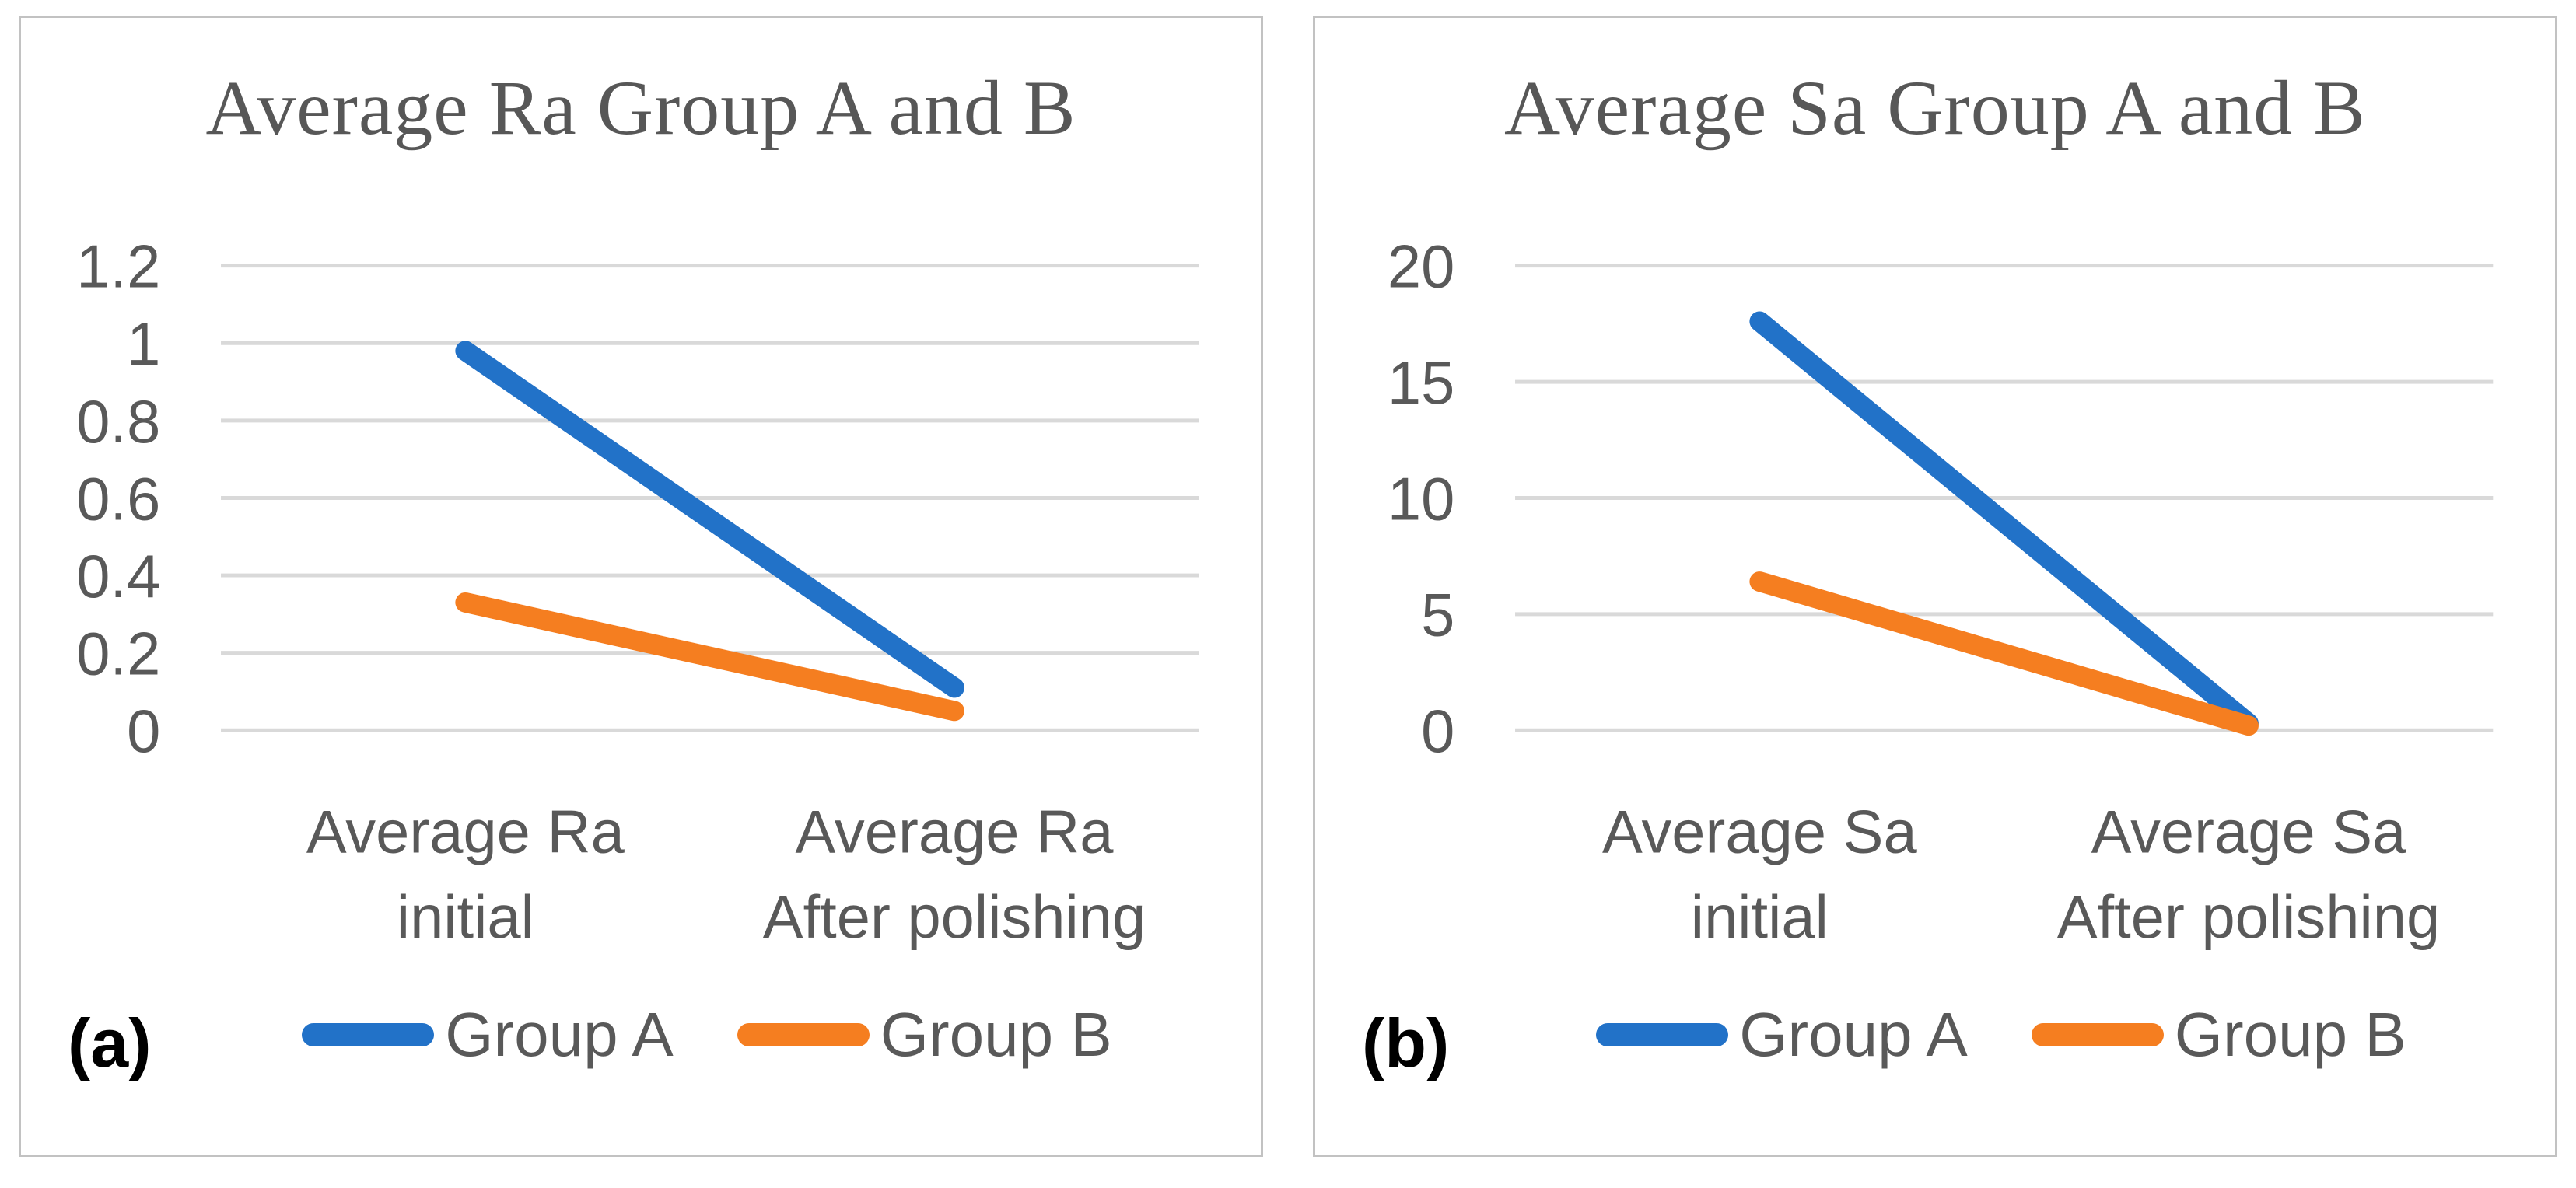 This screenshot has width=2576, height=1188. Describe the element at coordinates (2001, 1034) in the screenshot. I see `legend-b: Group A Group B` at that location.